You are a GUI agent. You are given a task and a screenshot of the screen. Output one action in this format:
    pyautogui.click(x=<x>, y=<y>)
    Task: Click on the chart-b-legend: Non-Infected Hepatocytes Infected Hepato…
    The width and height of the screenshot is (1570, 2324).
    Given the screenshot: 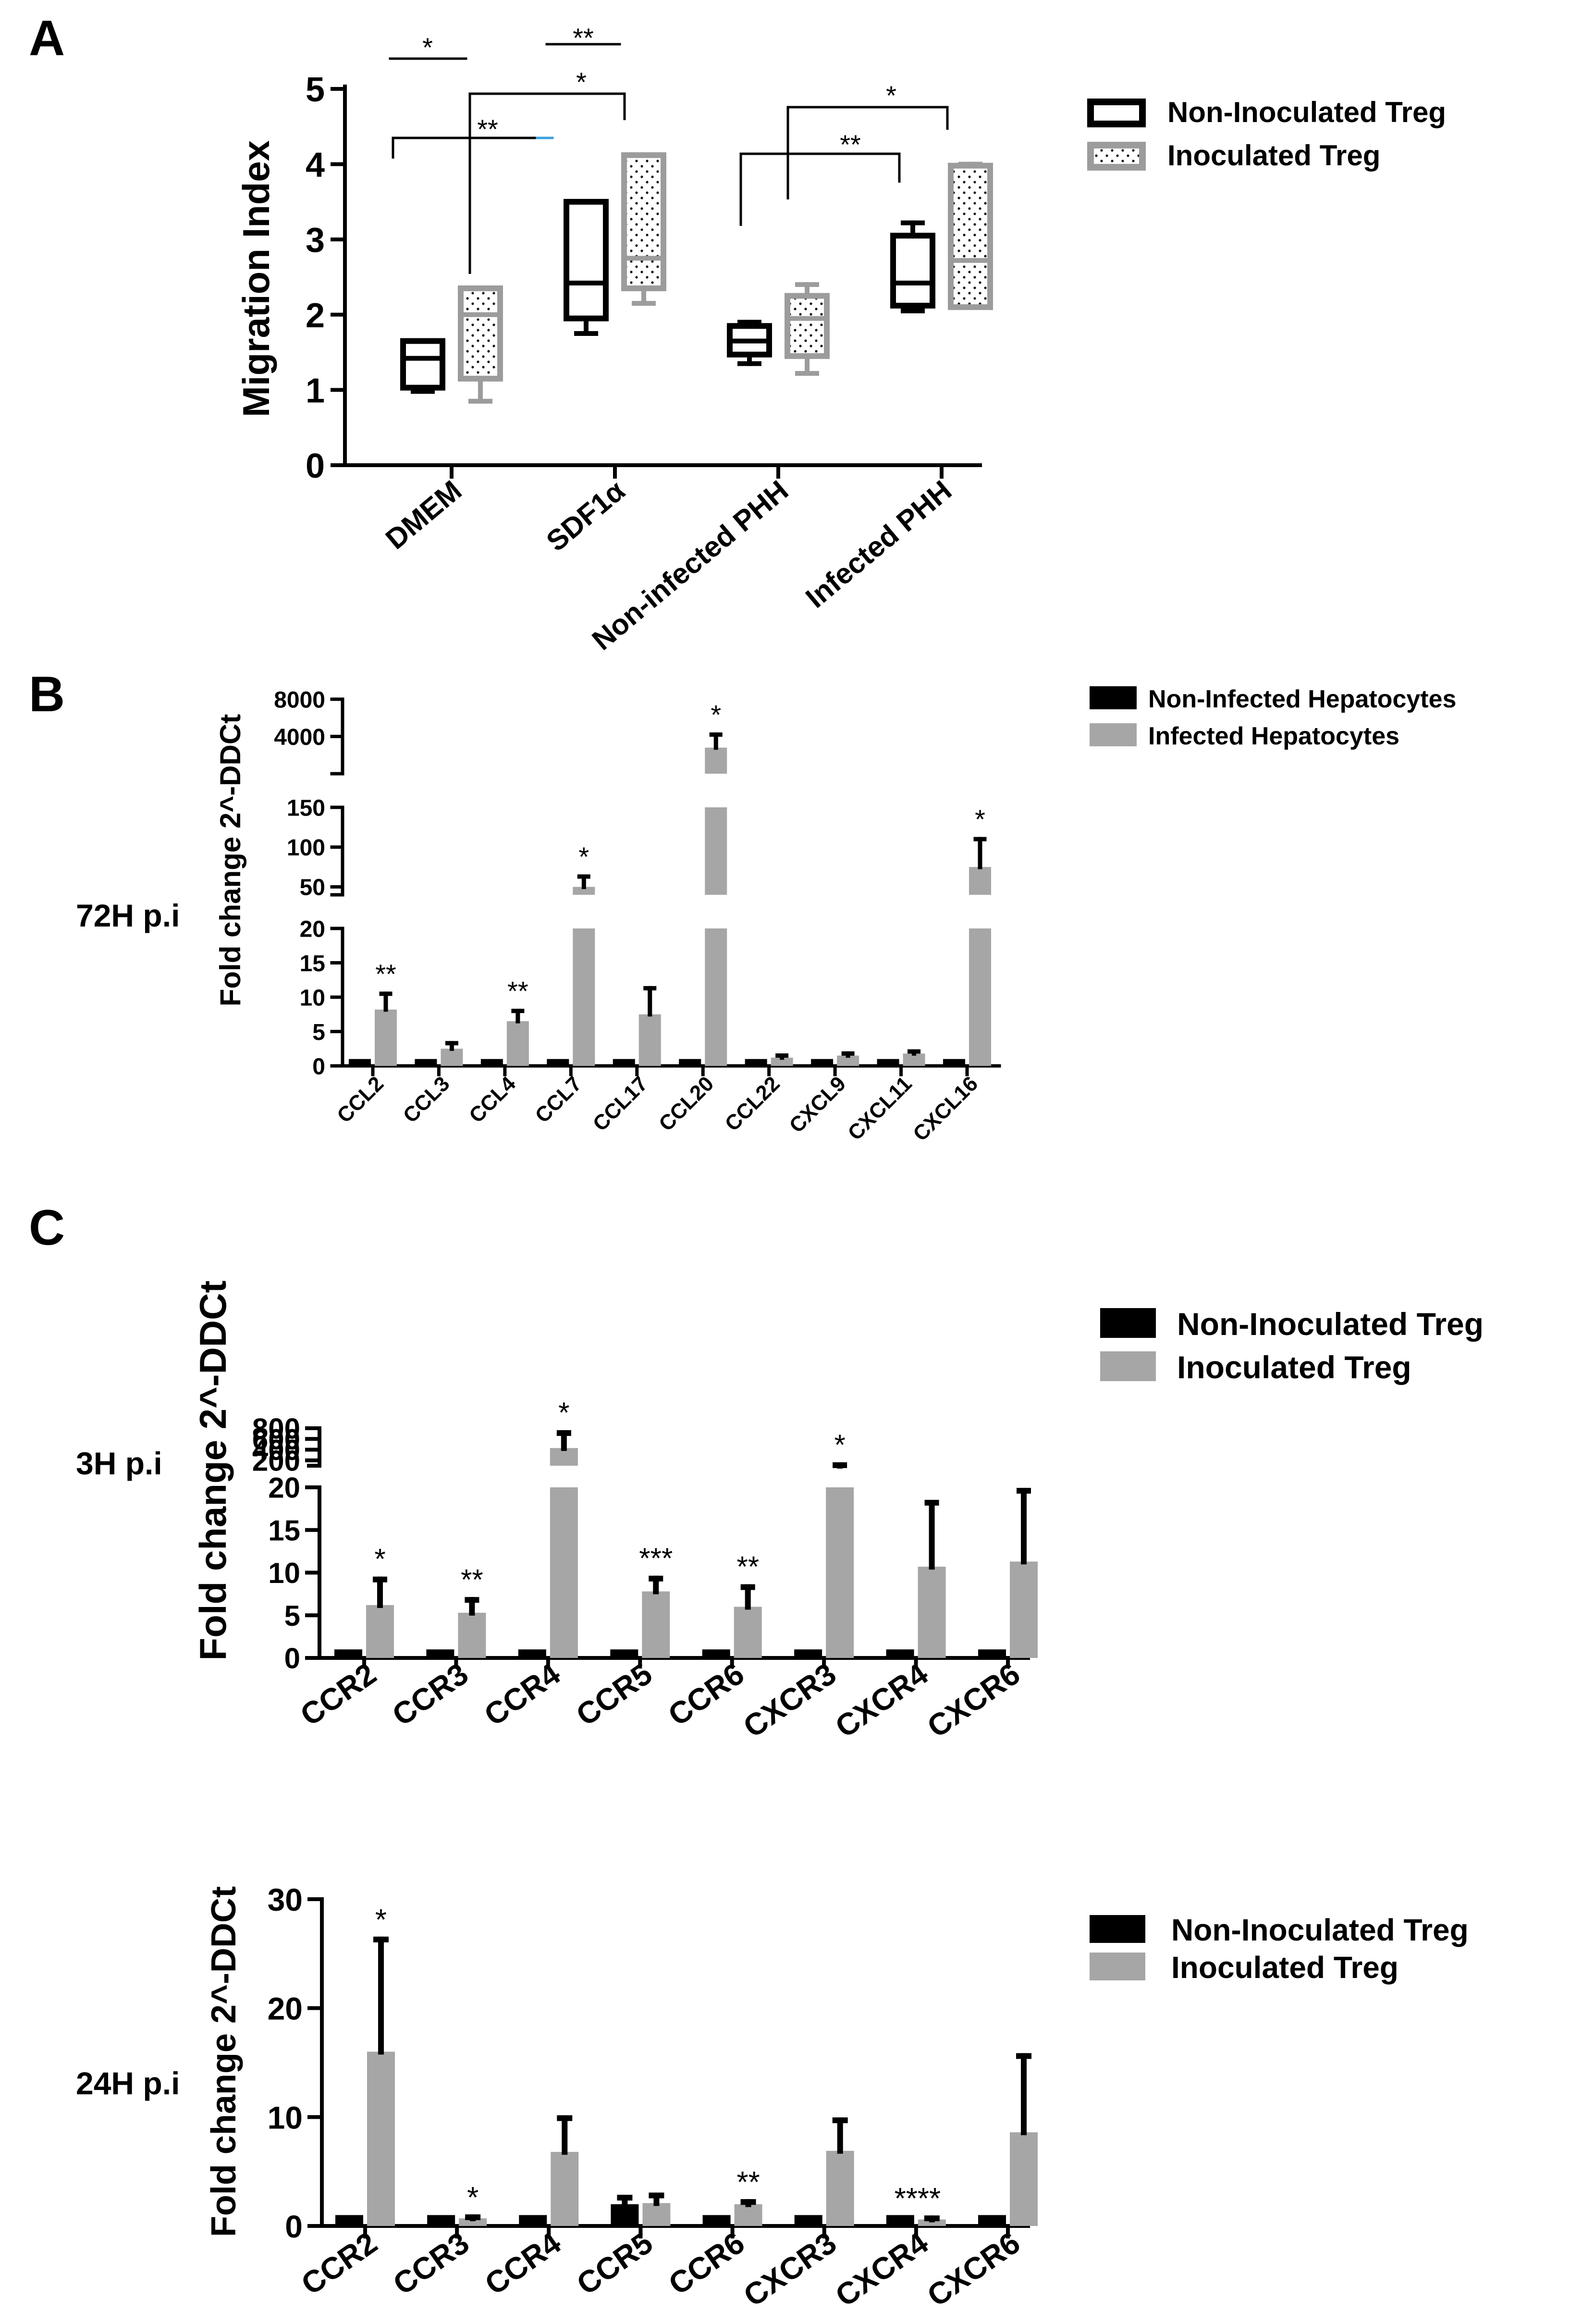 What is the action you would take?
    pyautogui.click(x=1273, y=717)
    